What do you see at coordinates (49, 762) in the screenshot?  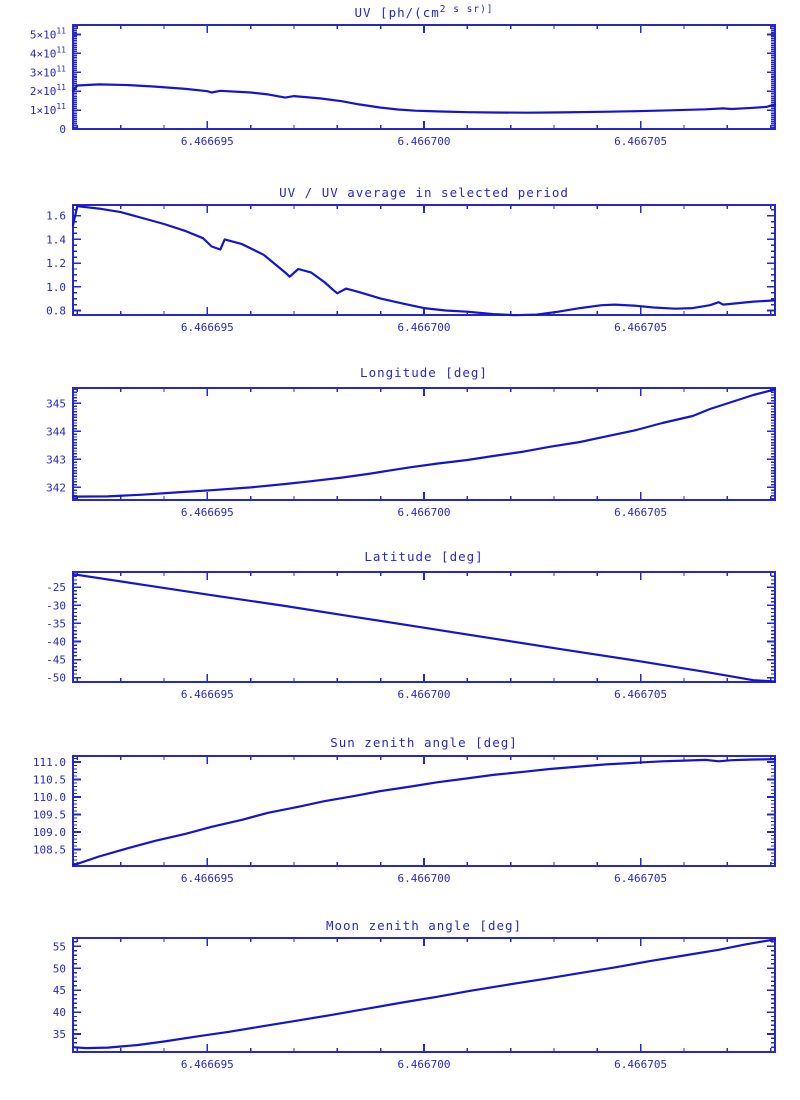 I see `y-tick-label: 111.0` at bounding box center [49, 762].